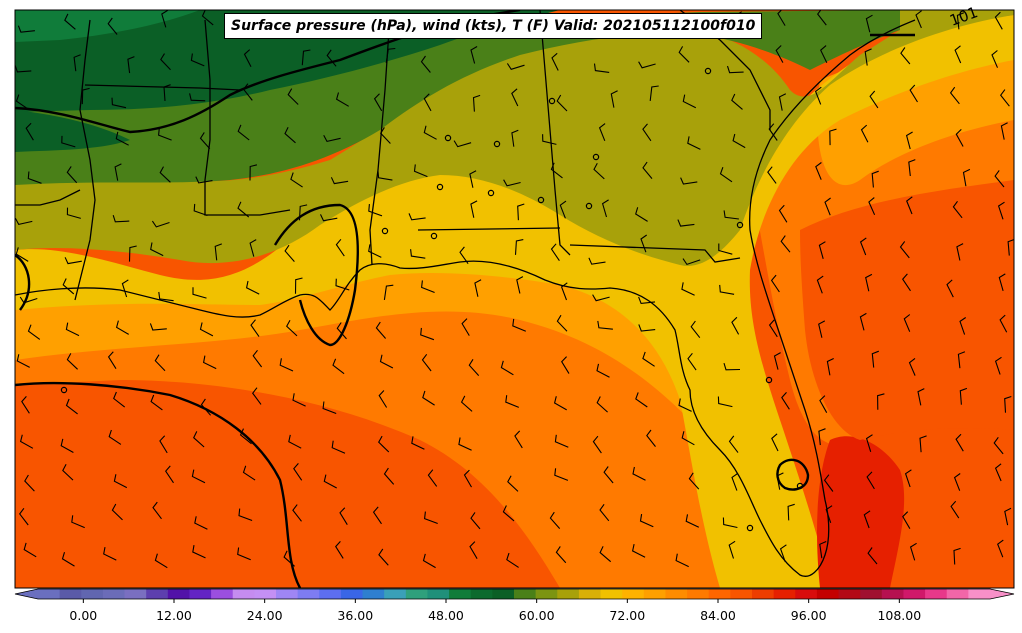  What do you see at coordinates (83, 615) in the screenshot?
I see `colorbar-tick-label: 0.00` at bounding box center [83, 615].